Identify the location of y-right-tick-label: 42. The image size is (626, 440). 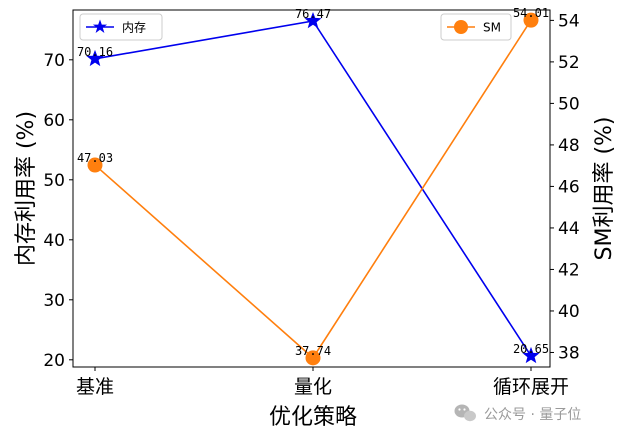
(569, 270).